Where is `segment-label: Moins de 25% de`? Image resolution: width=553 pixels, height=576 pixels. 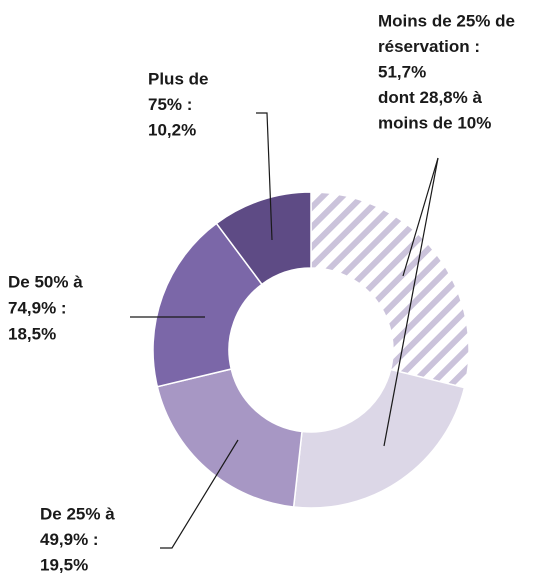 segment-label: Moins de 25% de is located at coordinates (446, 20).